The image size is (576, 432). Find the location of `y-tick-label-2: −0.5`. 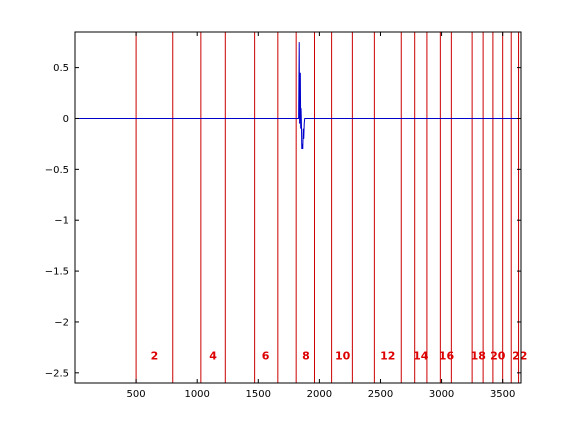

y-tick-label-2: −0.5 is located at coordinates (57, 170).